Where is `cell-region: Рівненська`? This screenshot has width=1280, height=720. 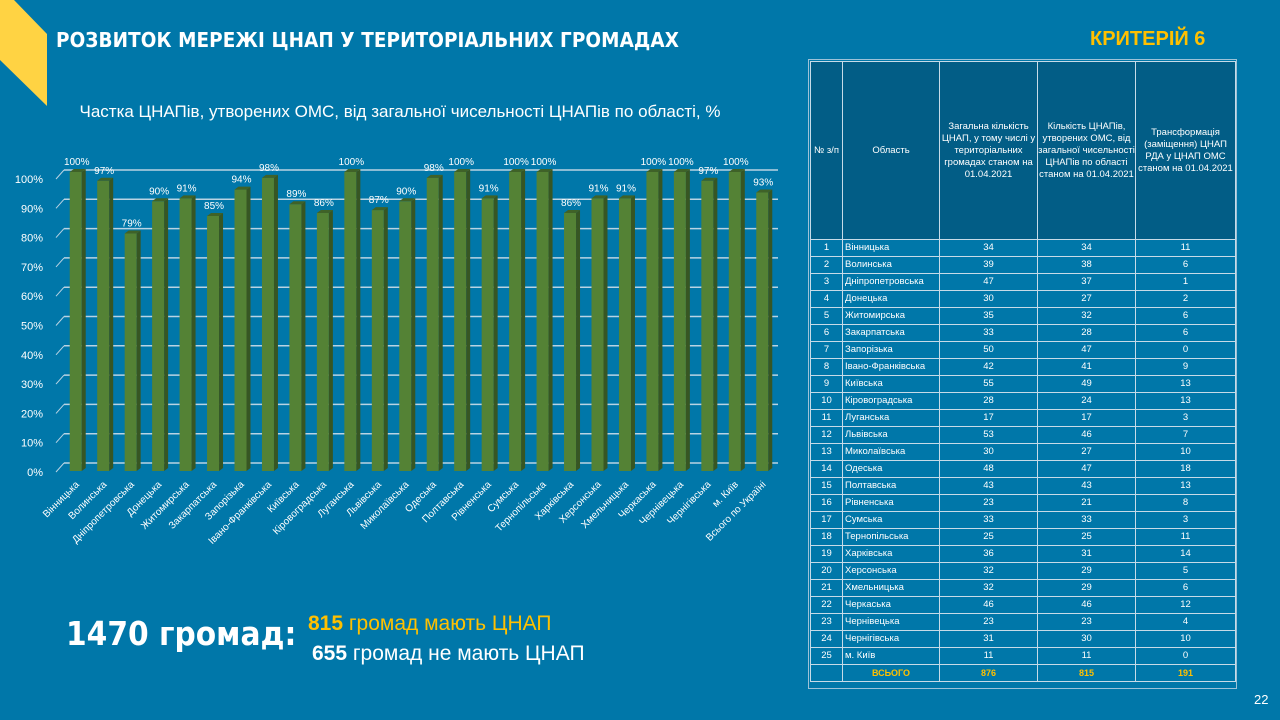 cell-region: Рівненська is located at coordinates (891, 503).